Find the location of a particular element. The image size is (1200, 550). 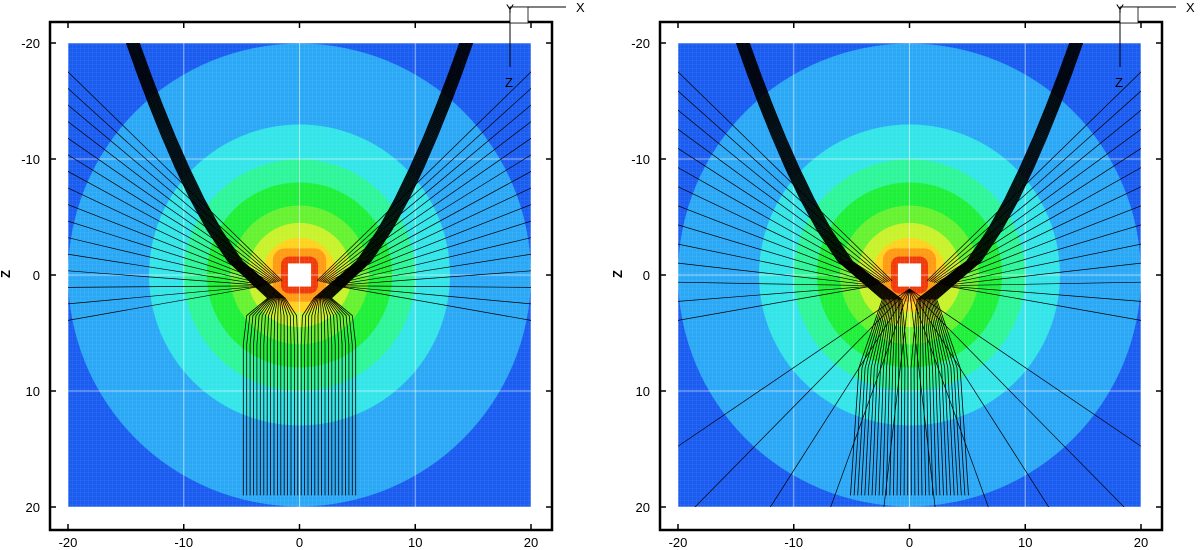

triad-z-label: Z is located at coordinates (1119, 82).